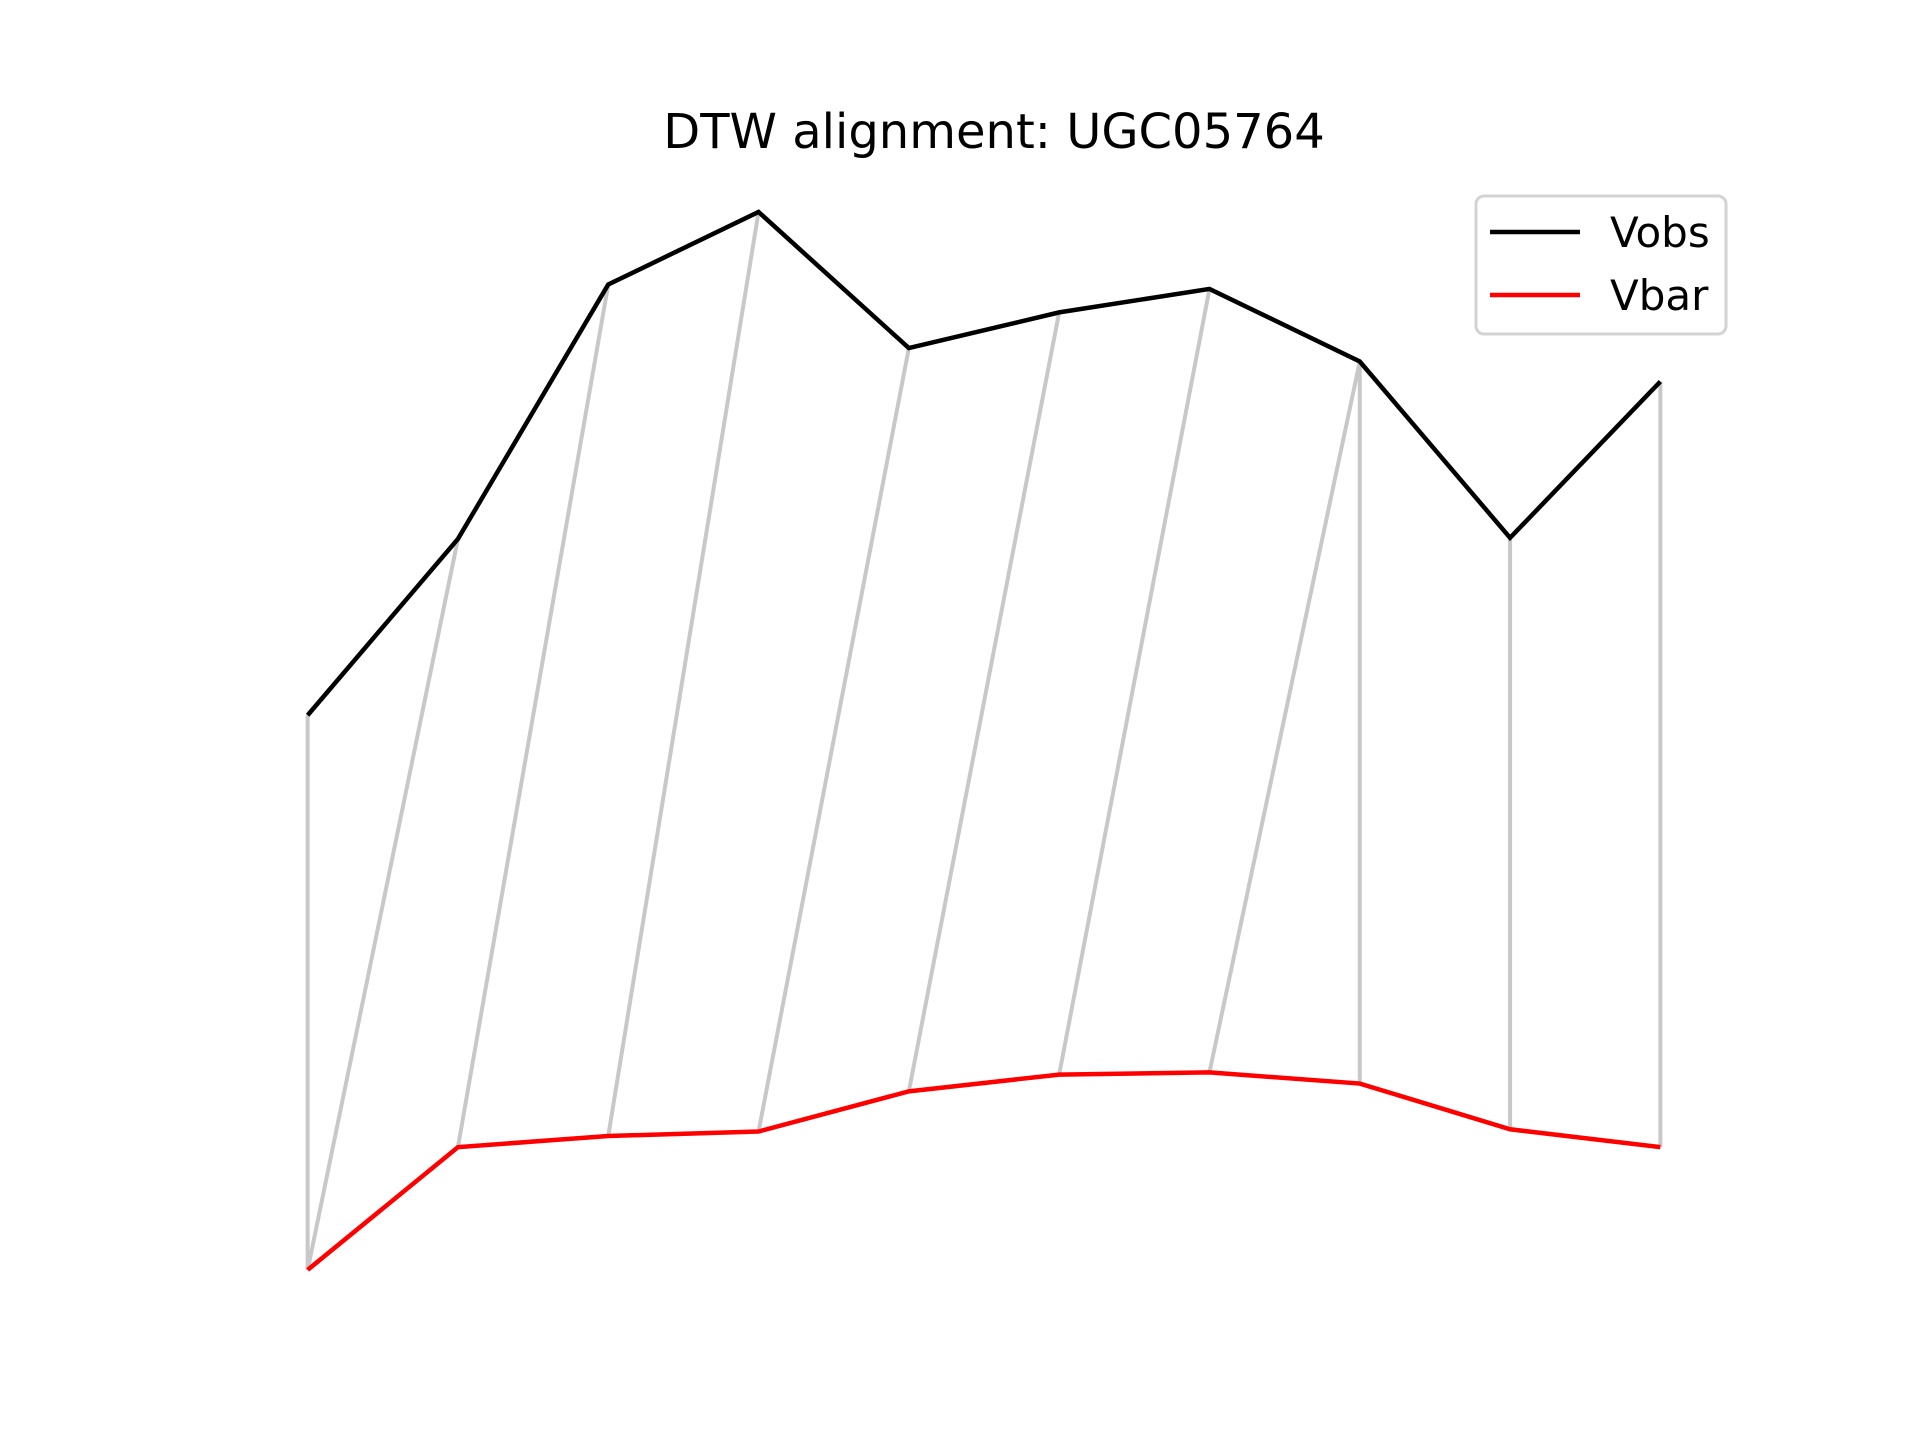  What do you see at coordinates (993, 132) in the screenshot?
I see `chart-title: DTW alignment: UGC05764` at bounding box center [993, 132].